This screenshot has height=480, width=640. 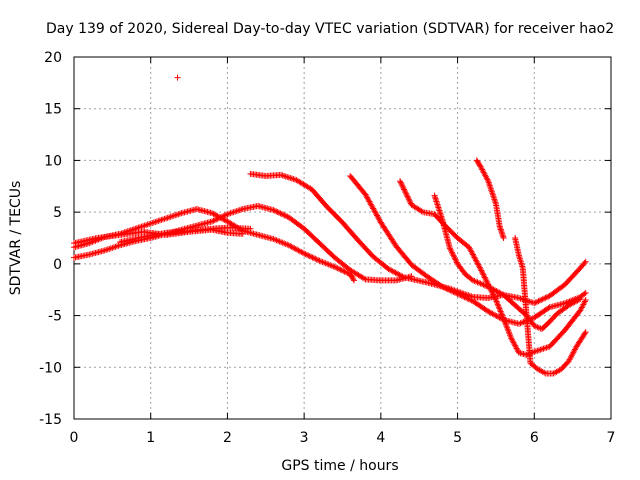 I want to click on x-tick-label: 4, so click(x=380, y=438).